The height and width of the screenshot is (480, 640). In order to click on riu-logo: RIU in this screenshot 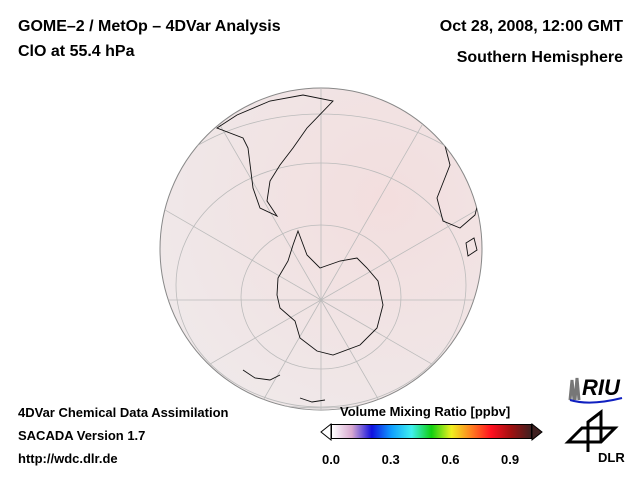, I will do `click(595, 389)`.